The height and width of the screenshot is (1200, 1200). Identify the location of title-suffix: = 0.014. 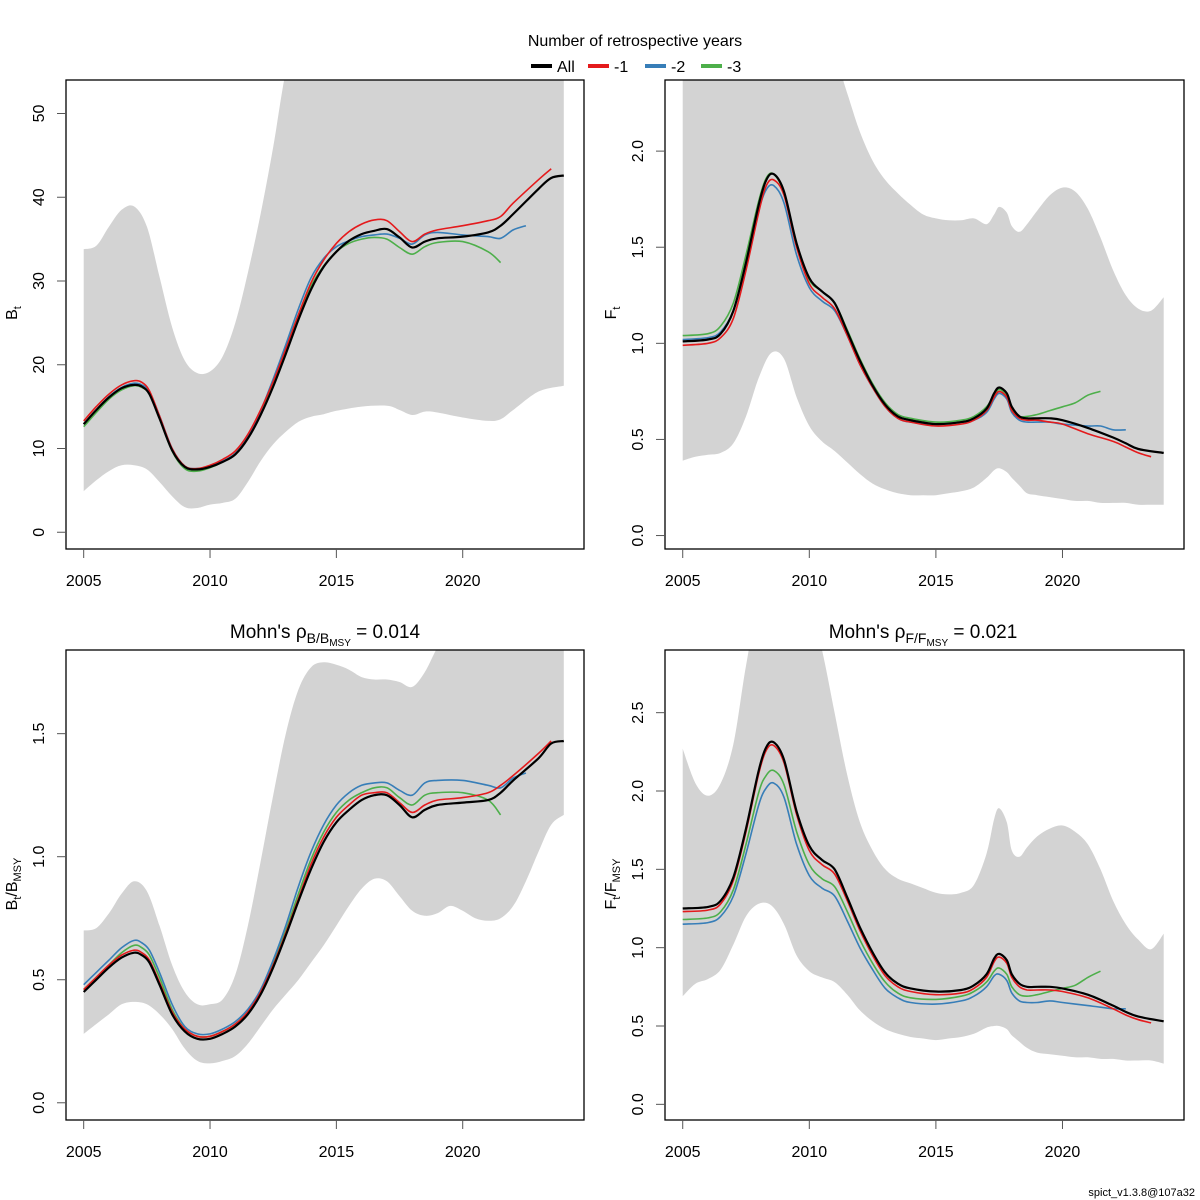
(386, 632).